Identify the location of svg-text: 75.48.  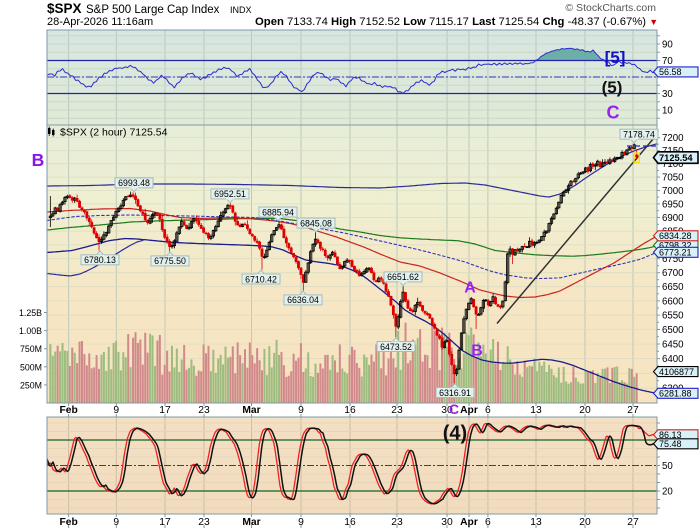
(670, 444).